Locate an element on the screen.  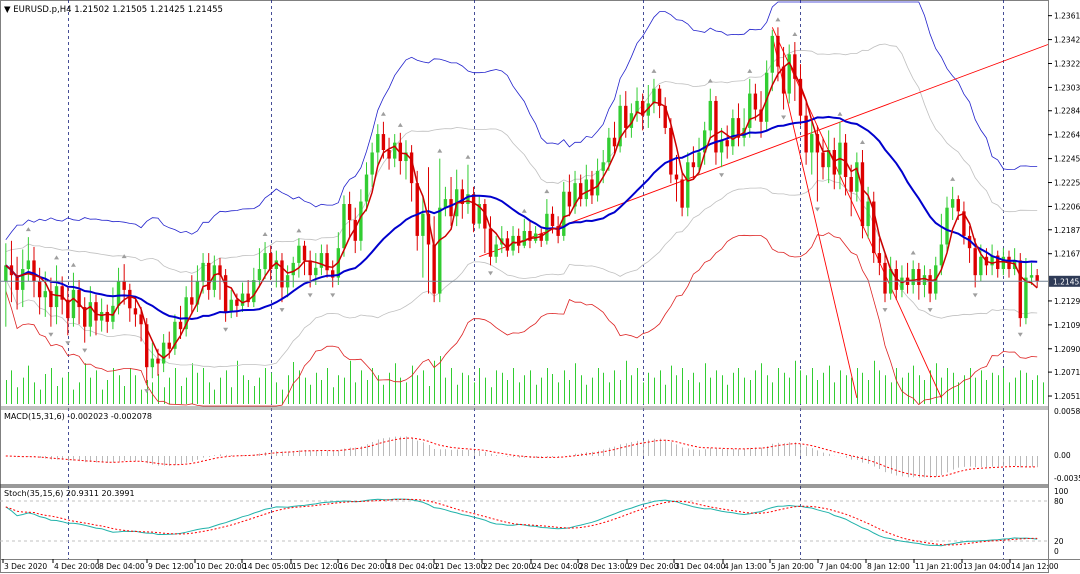
time-tick-label: 4 Dec 20:00 is located at coordinates (77, 566).